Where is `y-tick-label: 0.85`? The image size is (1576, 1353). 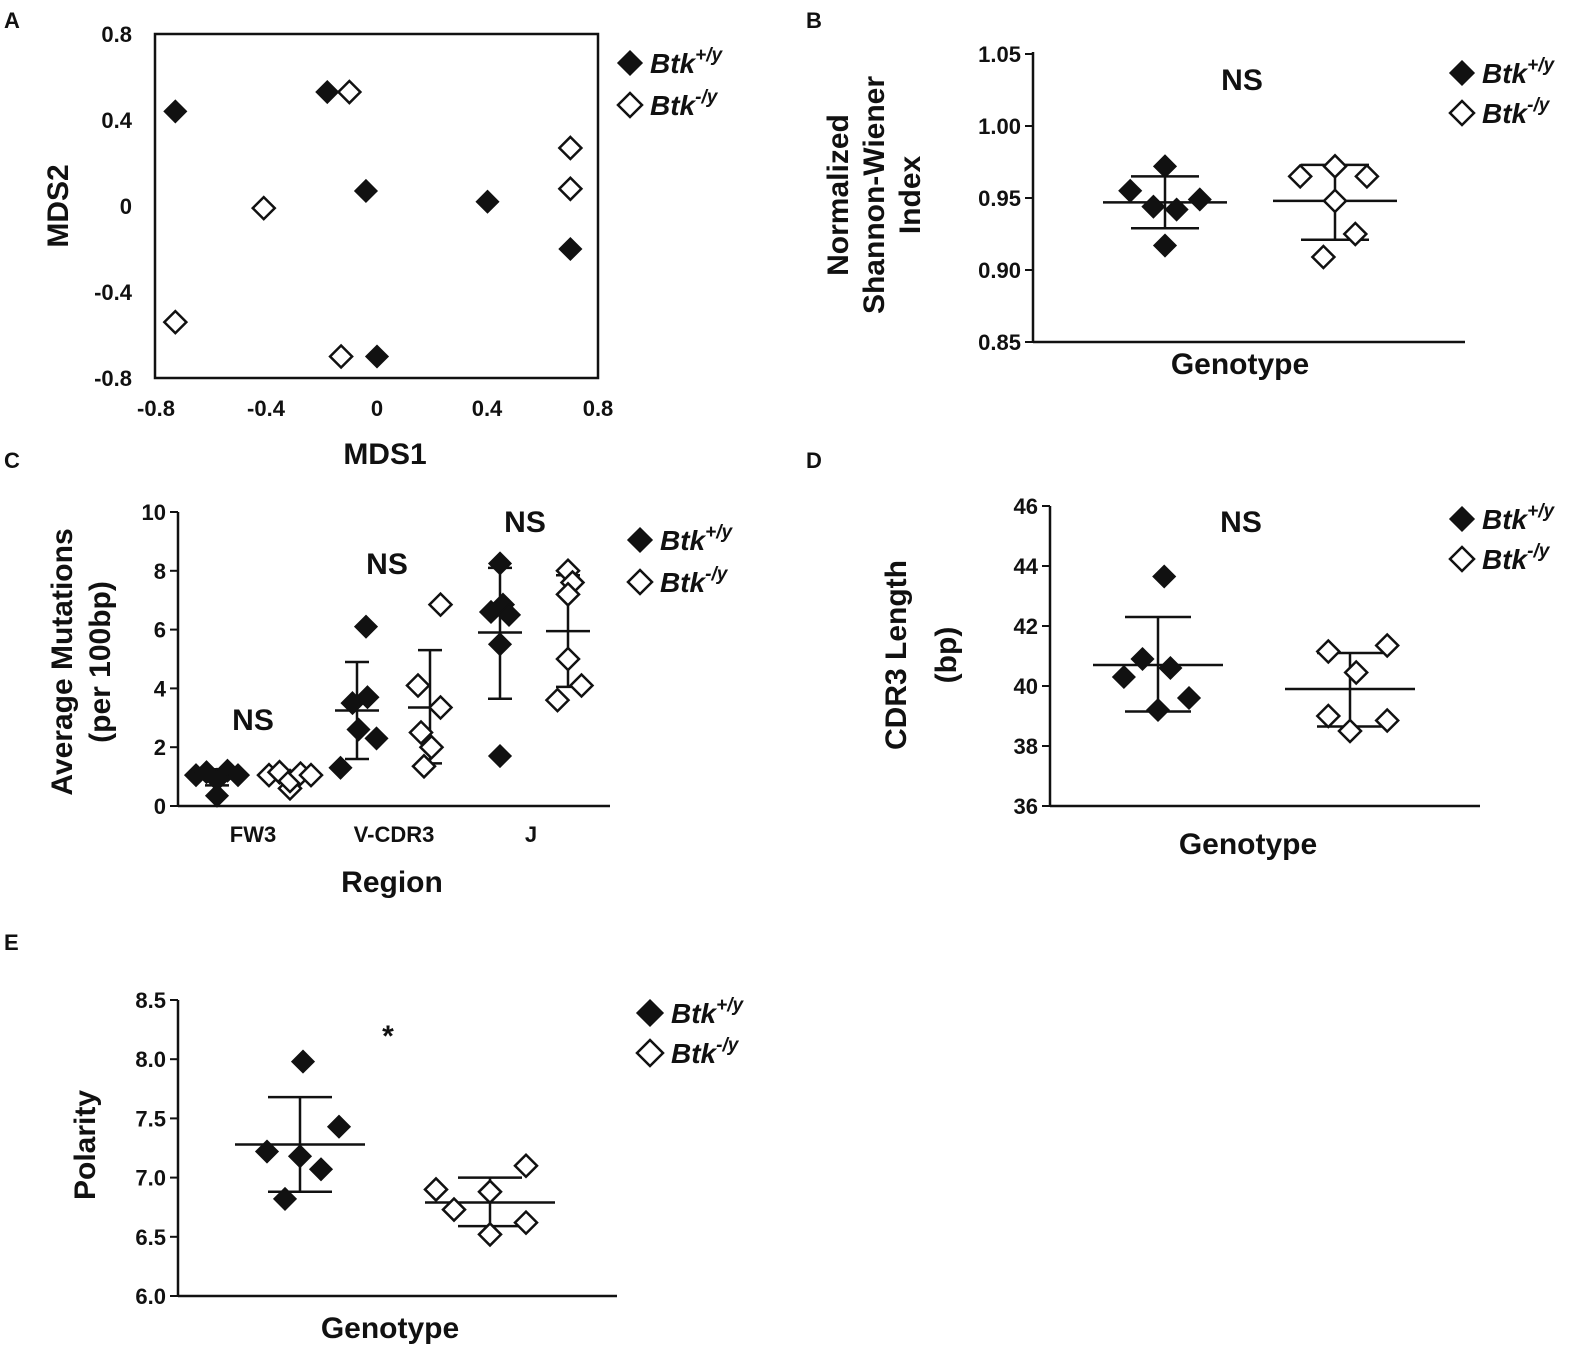
y-tick-label: 0.85 is located at coordinates (999, 342).